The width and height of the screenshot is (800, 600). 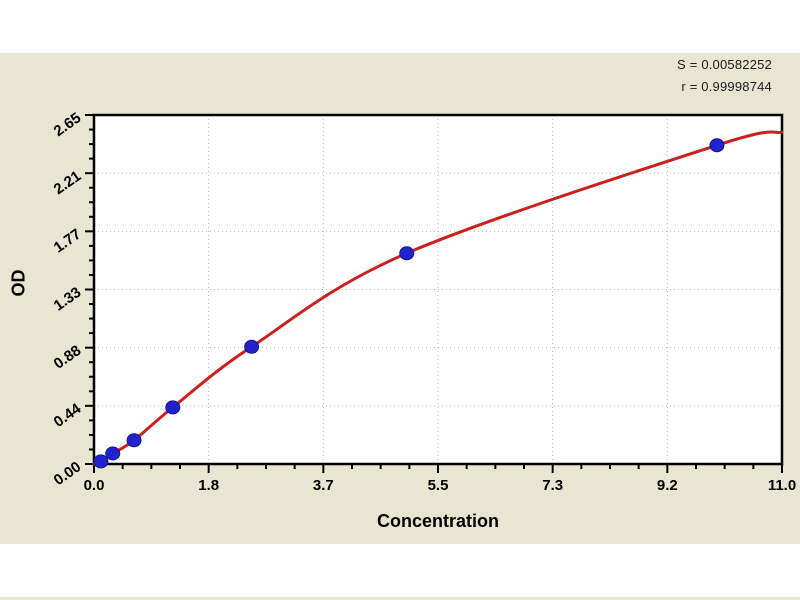 I want to click on fit-stat-r: r = 0.99998744, so click(x=726, y=86).